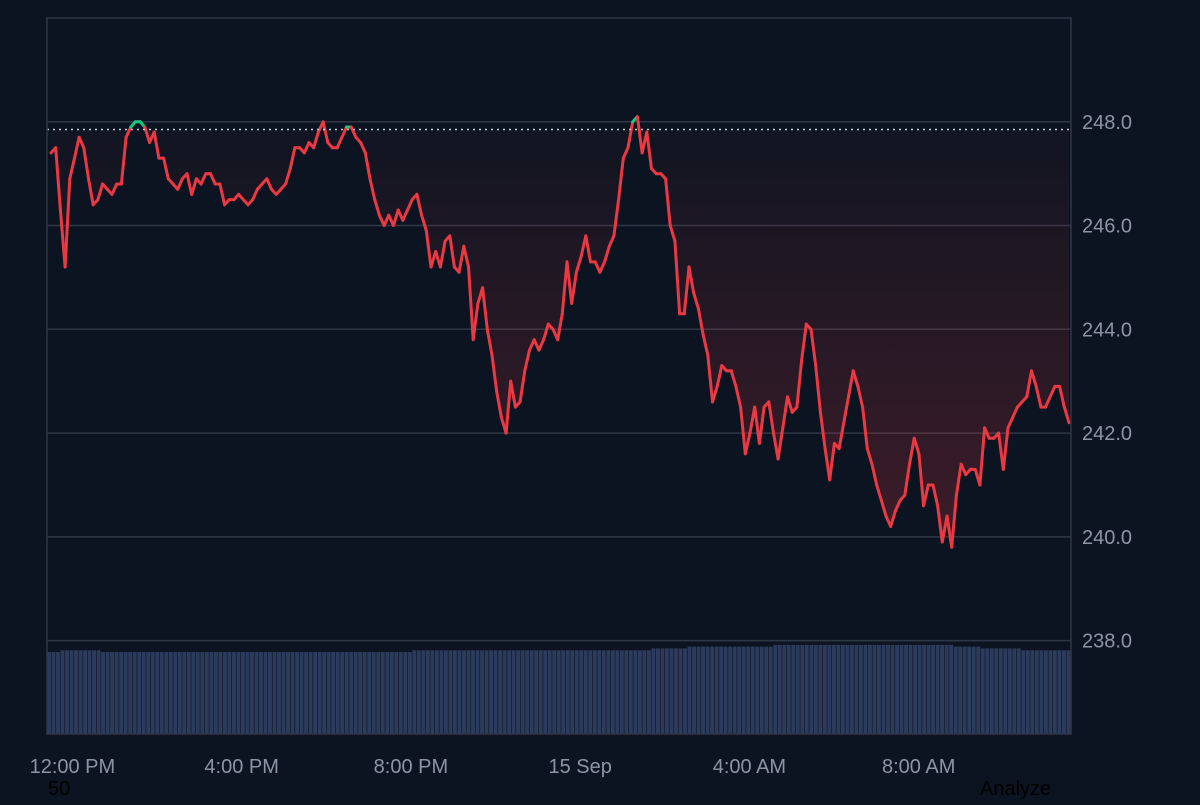 The width and height of the screenshot is (1200, 805). Describe the element at coordinates (579, 767) in the screenshot. I see `x-tick-label: 15 Sep` at that location.